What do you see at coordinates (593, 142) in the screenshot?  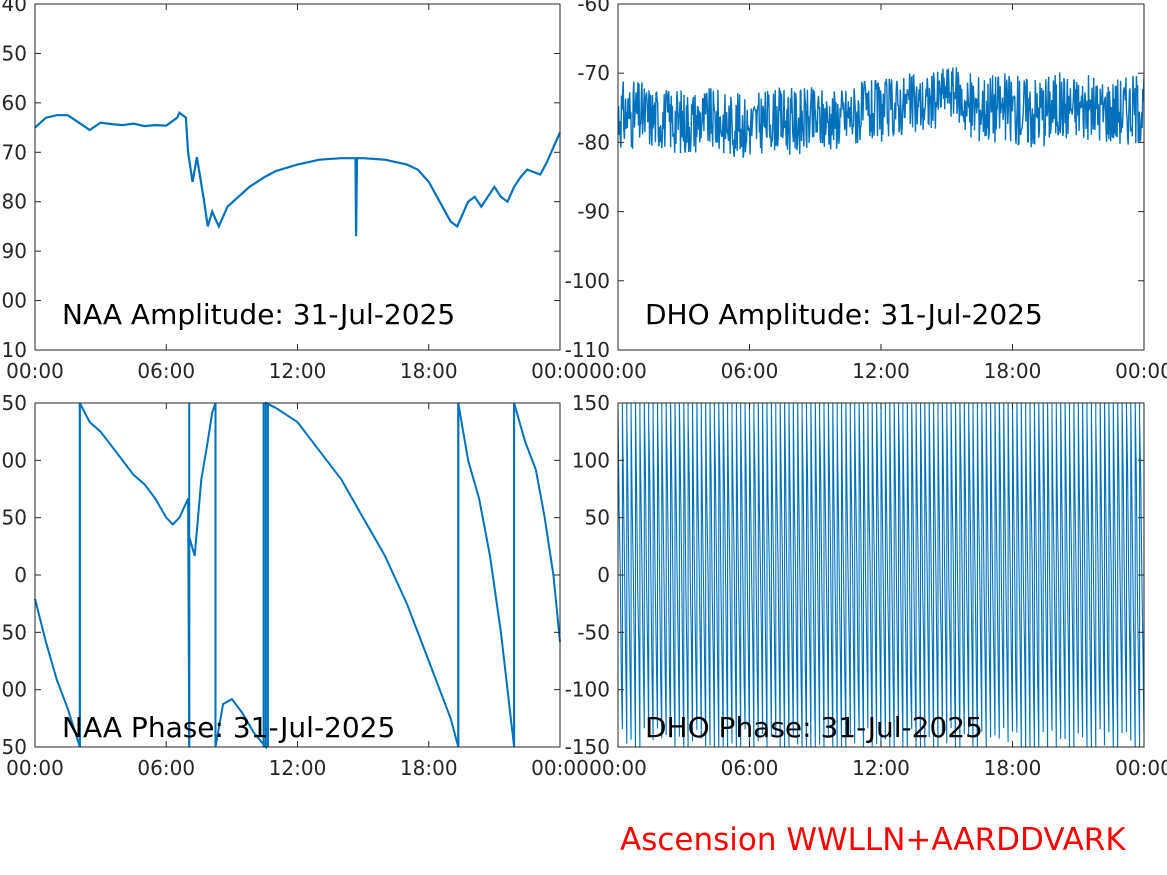 I see `y-tick-label: -80` at bounding box center [593, 142].